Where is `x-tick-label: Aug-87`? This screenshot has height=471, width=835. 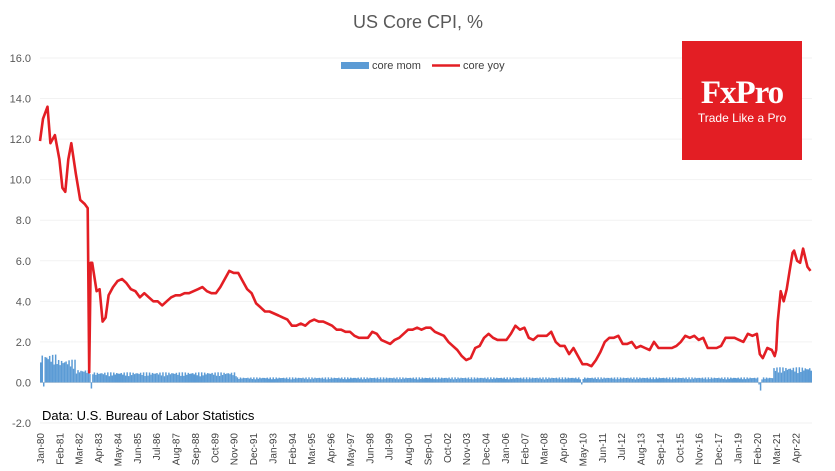
x-tick-label: Aug-87 is located at coordinates (177, 449).